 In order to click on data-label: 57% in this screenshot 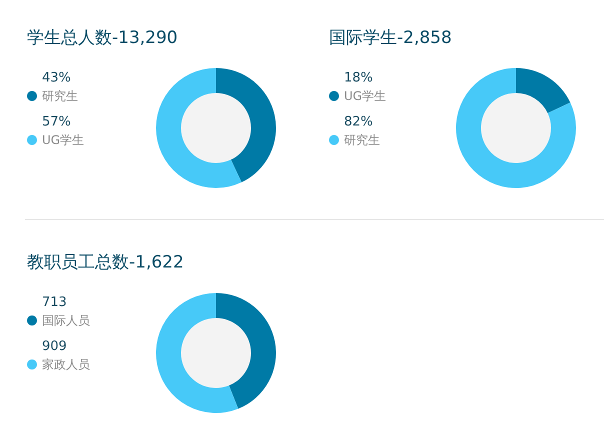, I will do `click(56, 122)`.